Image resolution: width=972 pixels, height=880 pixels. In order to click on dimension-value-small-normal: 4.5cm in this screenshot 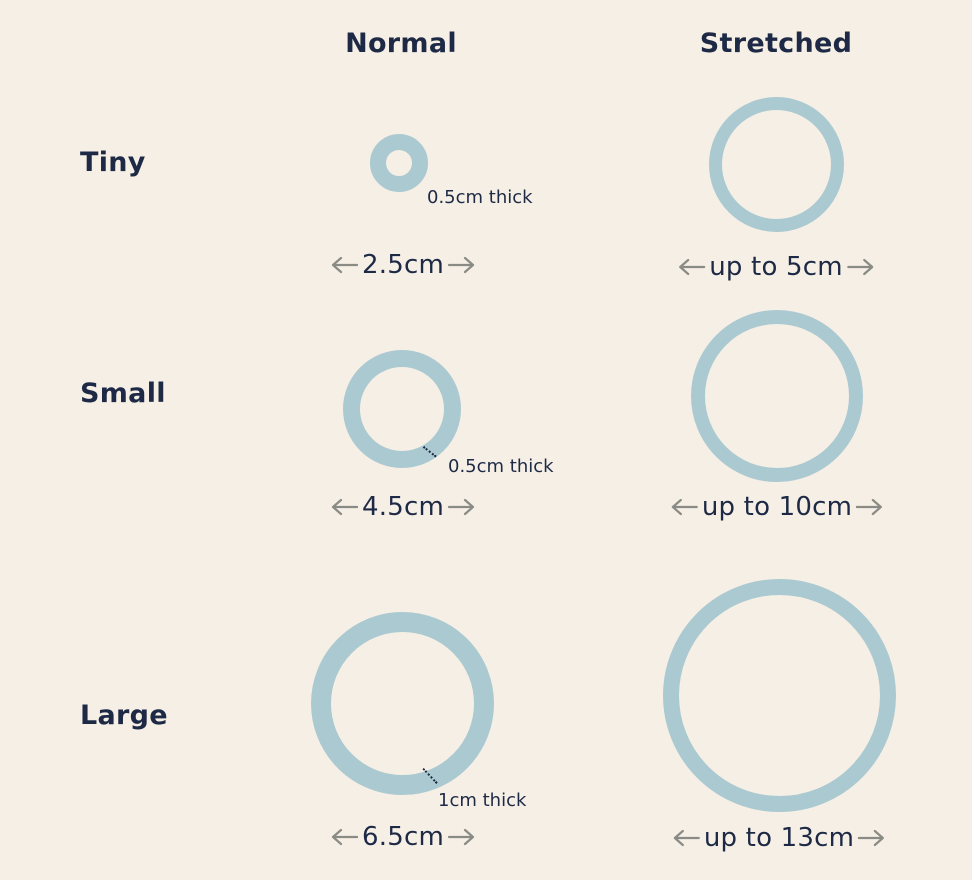, I will do `click(403, 507)`.